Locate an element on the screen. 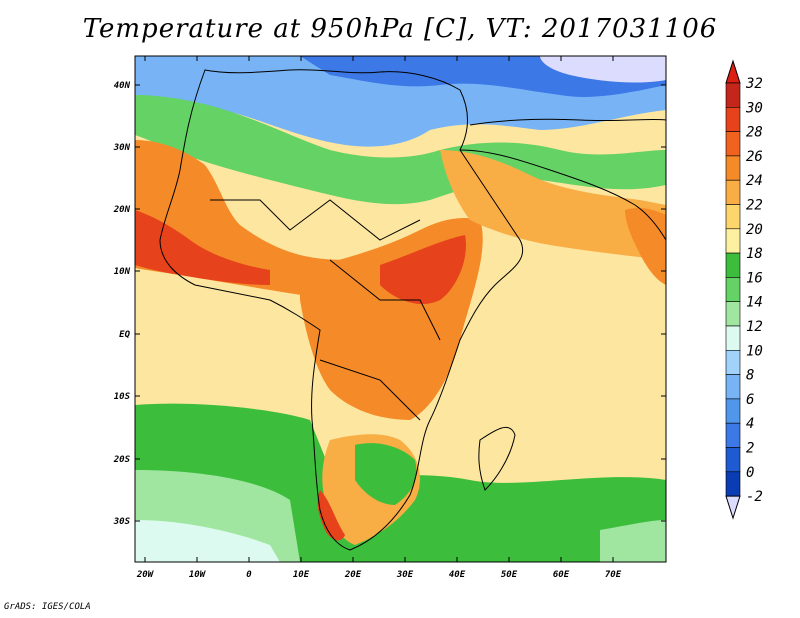 The image size is (800, 618). lat-label: EQ is located at coordinates (124, 335).